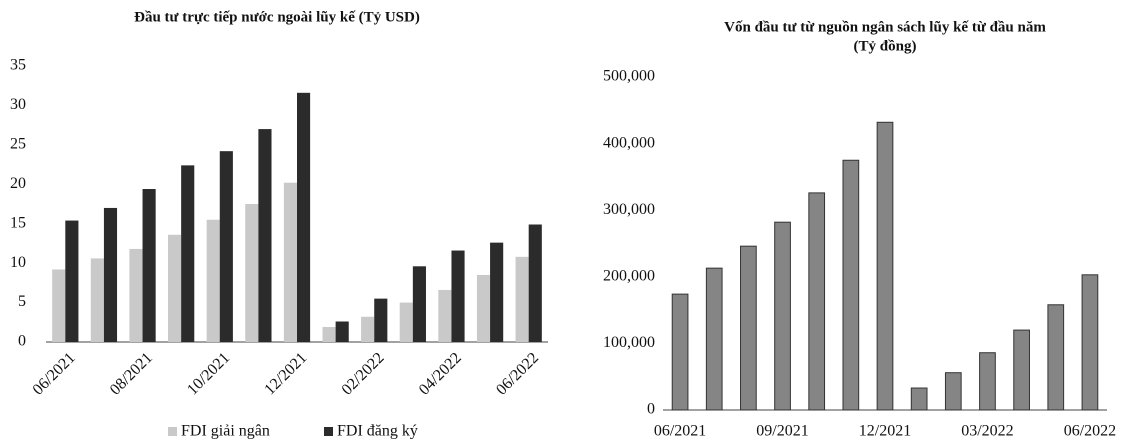 This screenshot has width=1132, height=446. Describe the element at coordinates (885, 46) in the screenshot. I see `chart-title: (Tỷ đồng)` at that location.